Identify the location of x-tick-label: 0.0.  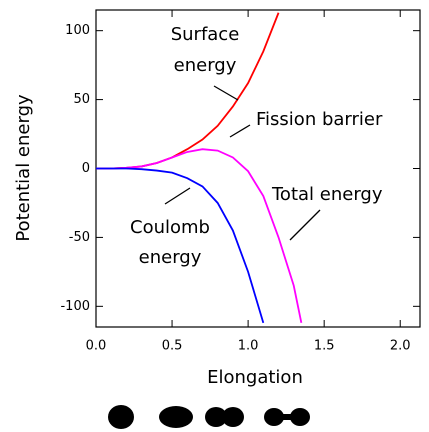
(96, 346).